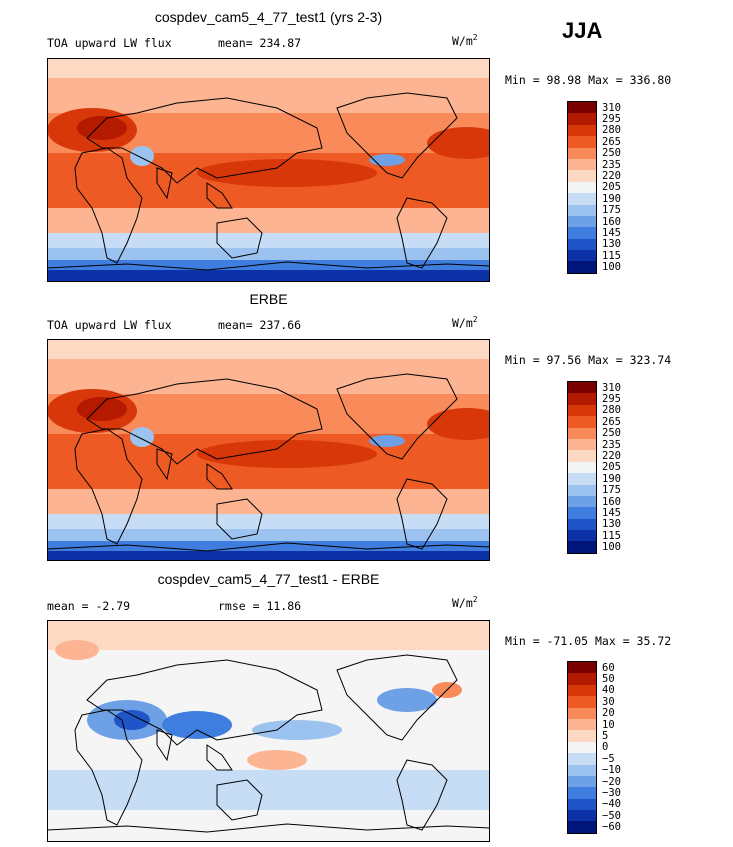  Describe the element at coordinates (611, 524) in the screenshot. I see `colorbar-tick-label: 130` at that location.